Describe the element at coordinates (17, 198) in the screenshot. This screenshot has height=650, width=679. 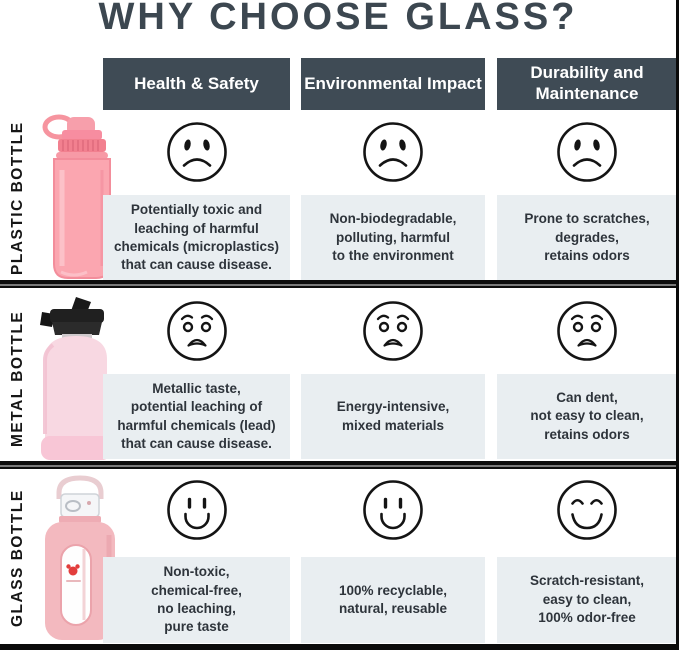
I see `row-label-plastic-bottle: PLASTIC BOTTLE` at that location.